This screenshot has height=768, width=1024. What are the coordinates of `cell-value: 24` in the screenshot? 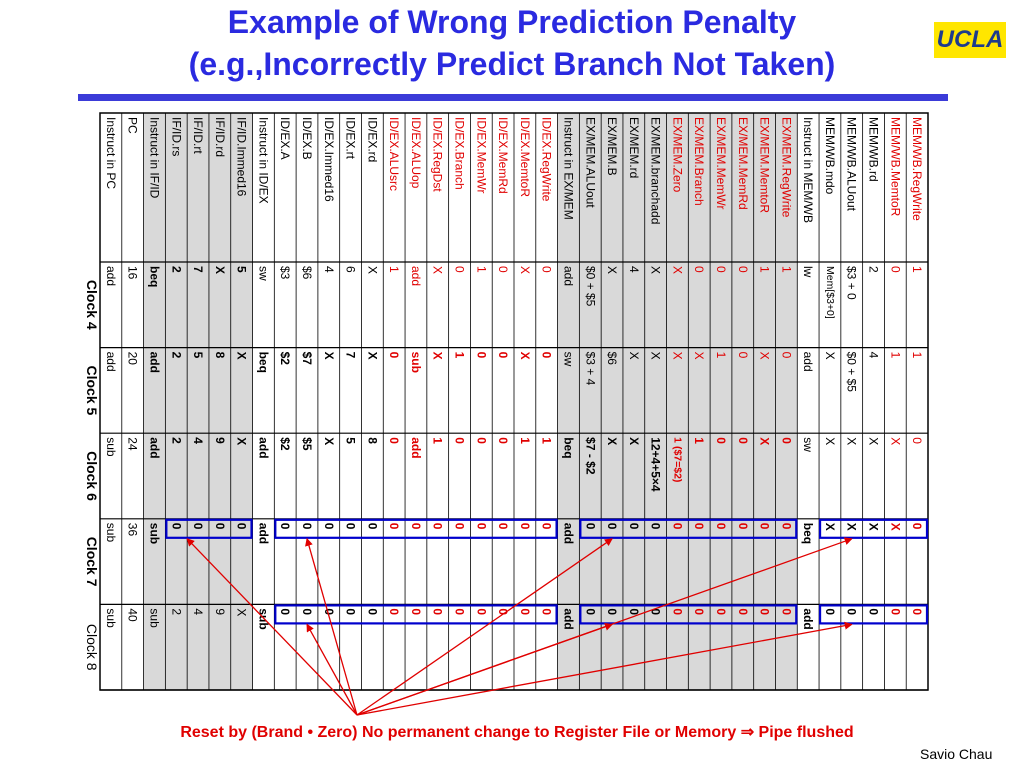 It's located at (133, 444).